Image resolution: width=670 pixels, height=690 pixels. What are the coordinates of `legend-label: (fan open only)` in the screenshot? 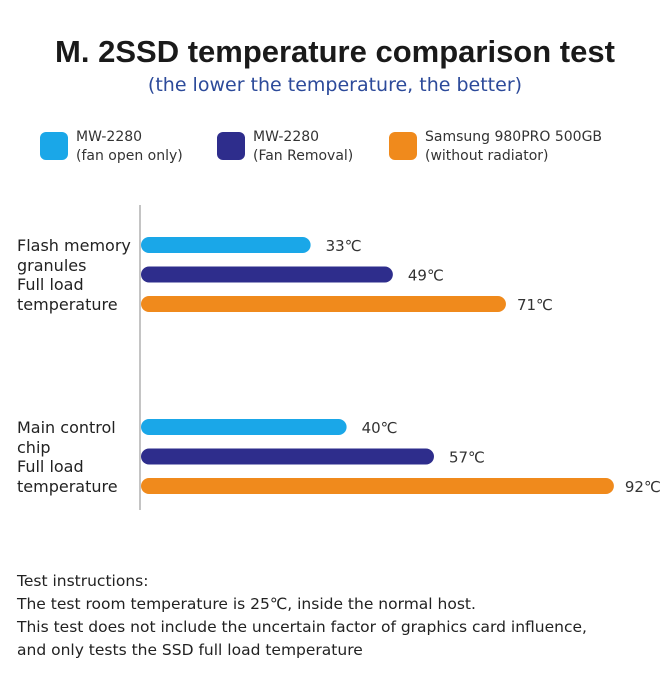 It's located at (129, 156).